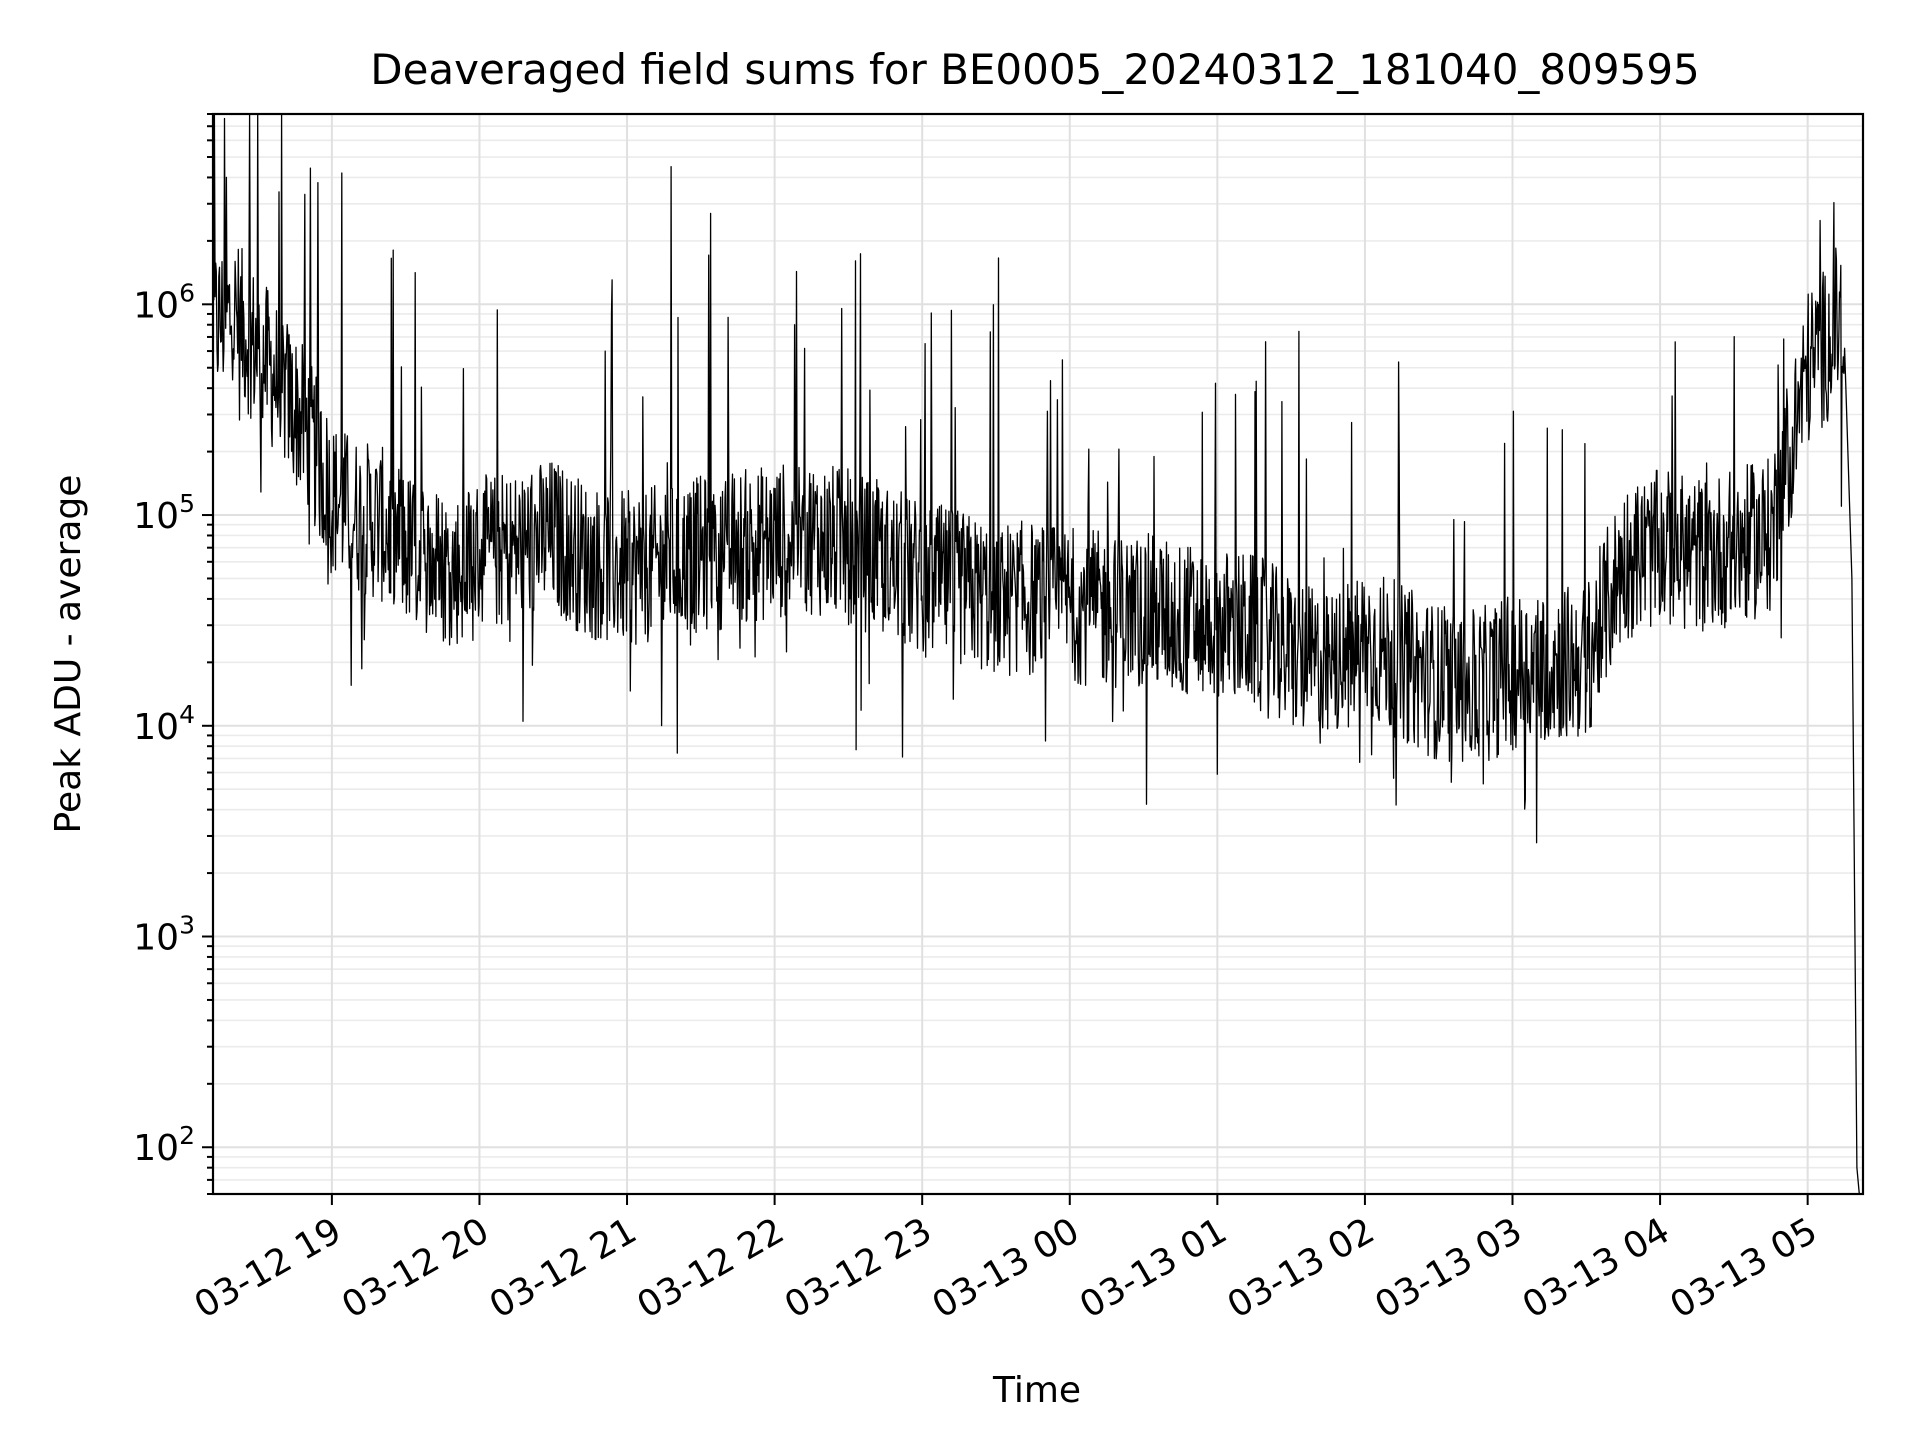  Describe the element at coordinates (1301, 1268) in the screenshot. I see `x-tick-label: 03-13 02` at that location.